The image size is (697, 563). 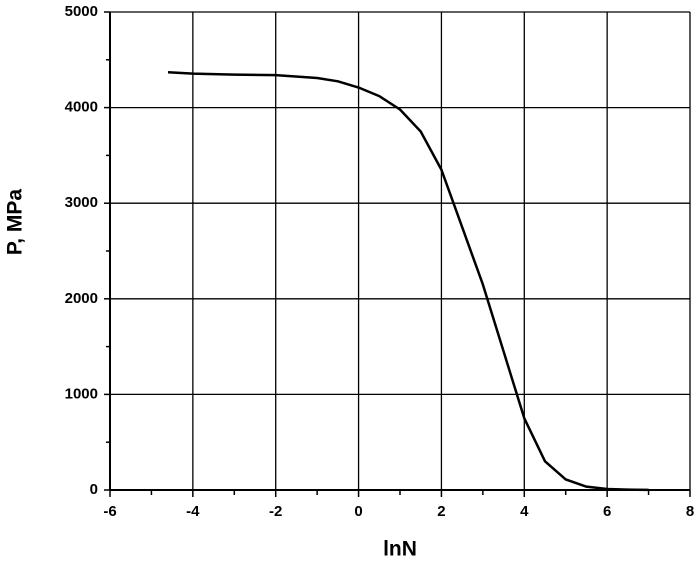 What do you see at coordinates (193, 511) in the screenshot?
I see `x-tick-label: -4` at bounding box center [193, 511].